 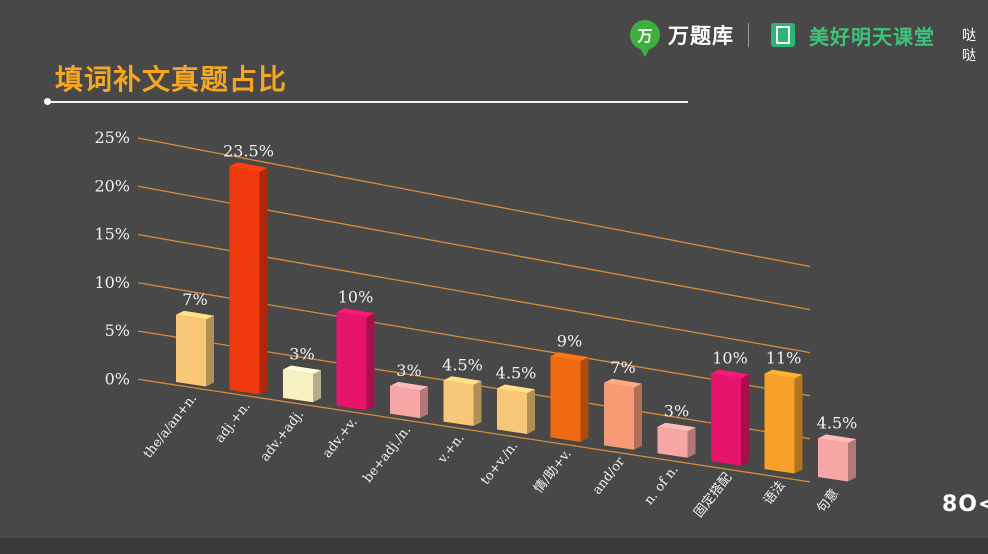 I want to click on category-label: 固定搭配, so click(x=713, y=495).